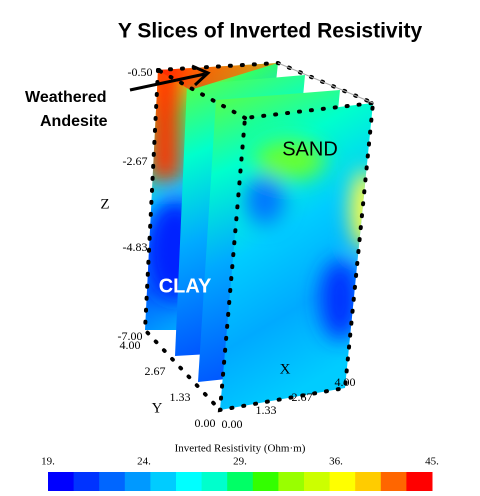  I want to click on colorbar-tick: 24., so click(144, 462).